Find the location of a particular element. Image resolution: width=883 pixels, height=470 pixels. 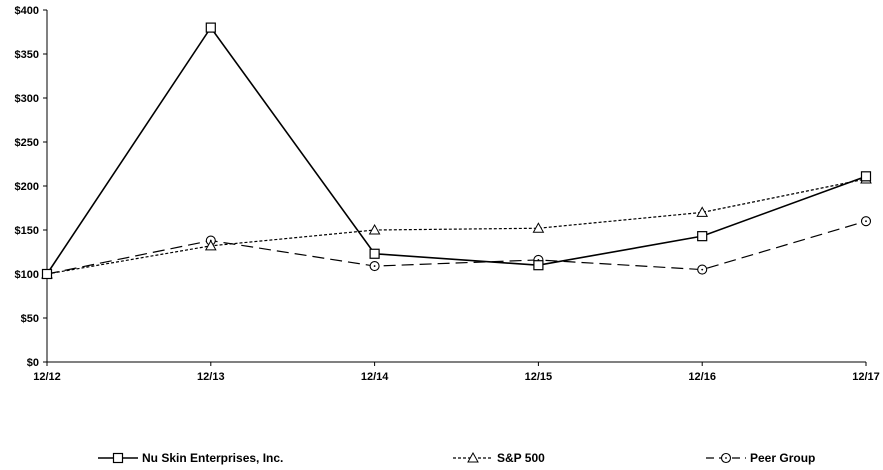

x-tick-label: 12/12 is located at coordinates (47, 377).